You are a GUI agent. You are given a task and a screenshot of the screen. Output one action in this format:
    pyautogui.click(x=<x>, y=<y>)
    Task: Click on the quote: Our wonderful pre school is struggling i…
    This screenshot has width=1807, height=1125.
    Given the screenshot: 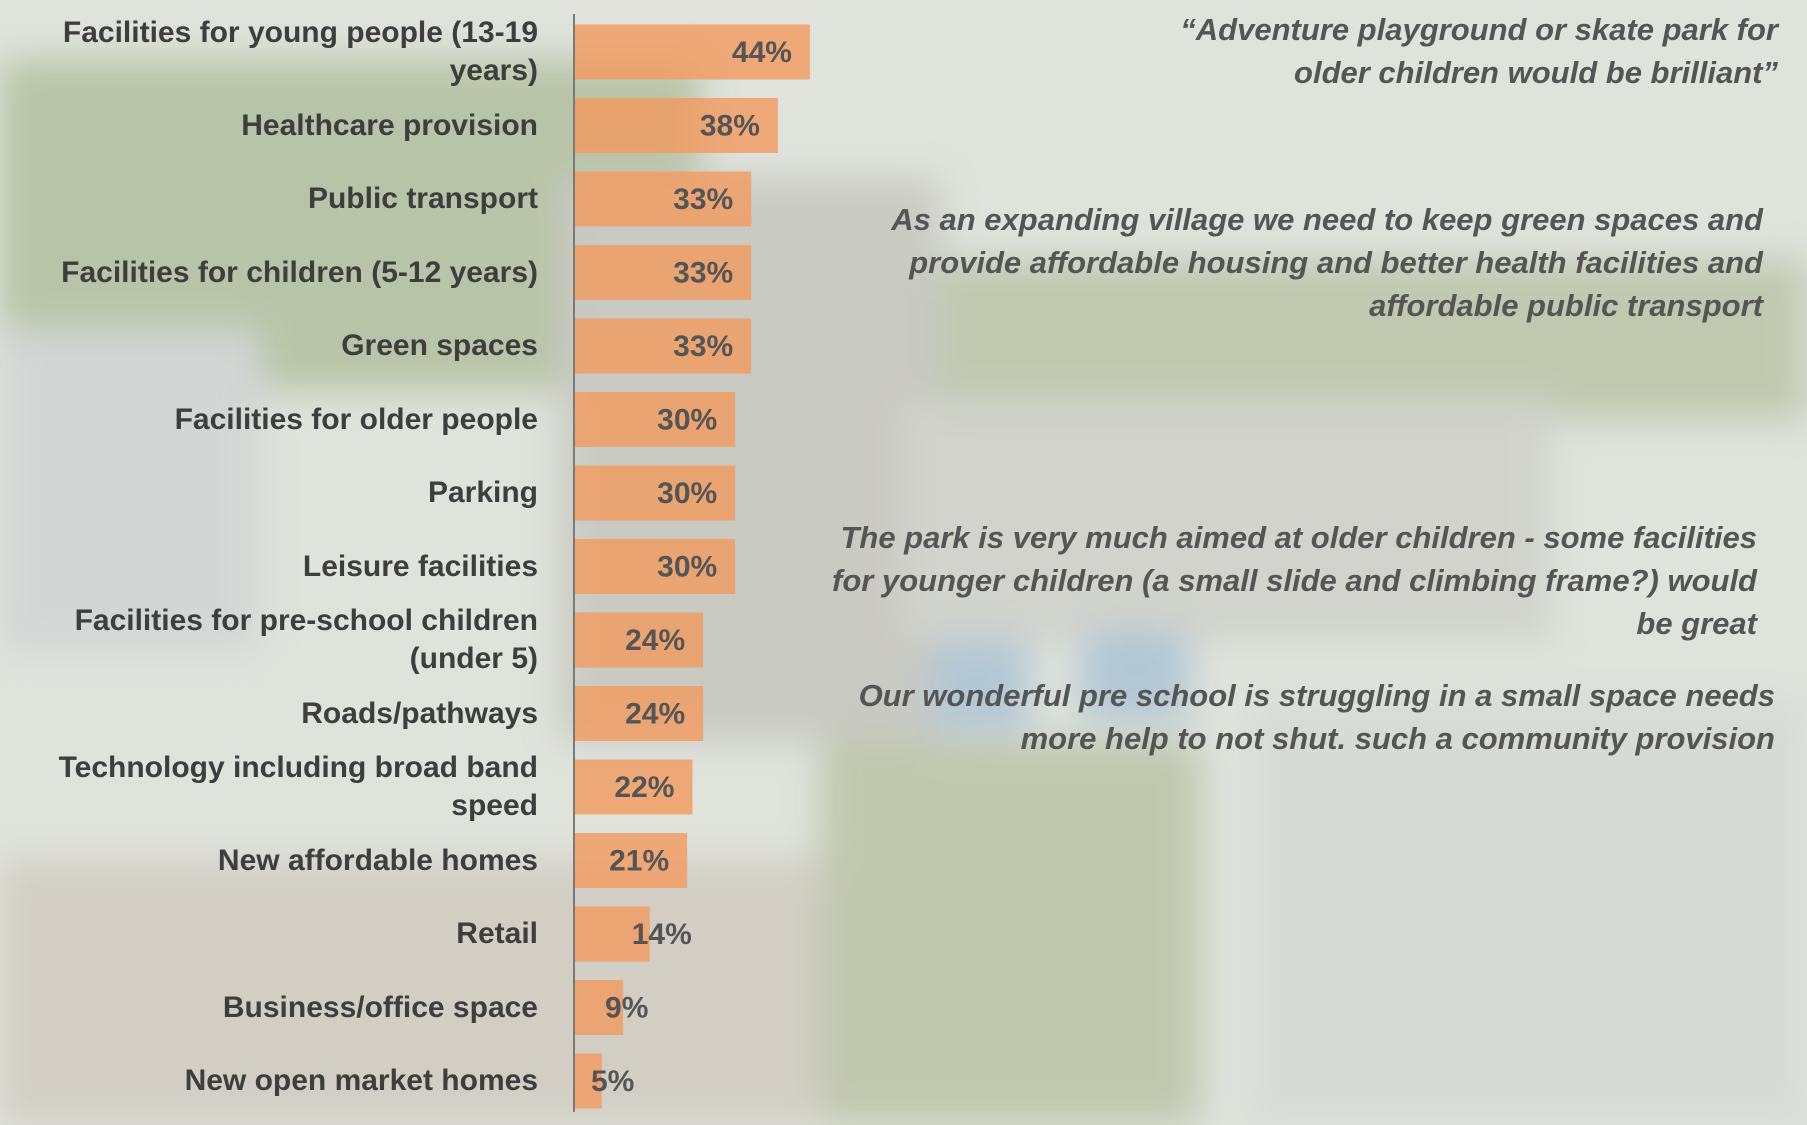 What is the action you would take?
    pyautogui.click(x=1316, y=717)
    